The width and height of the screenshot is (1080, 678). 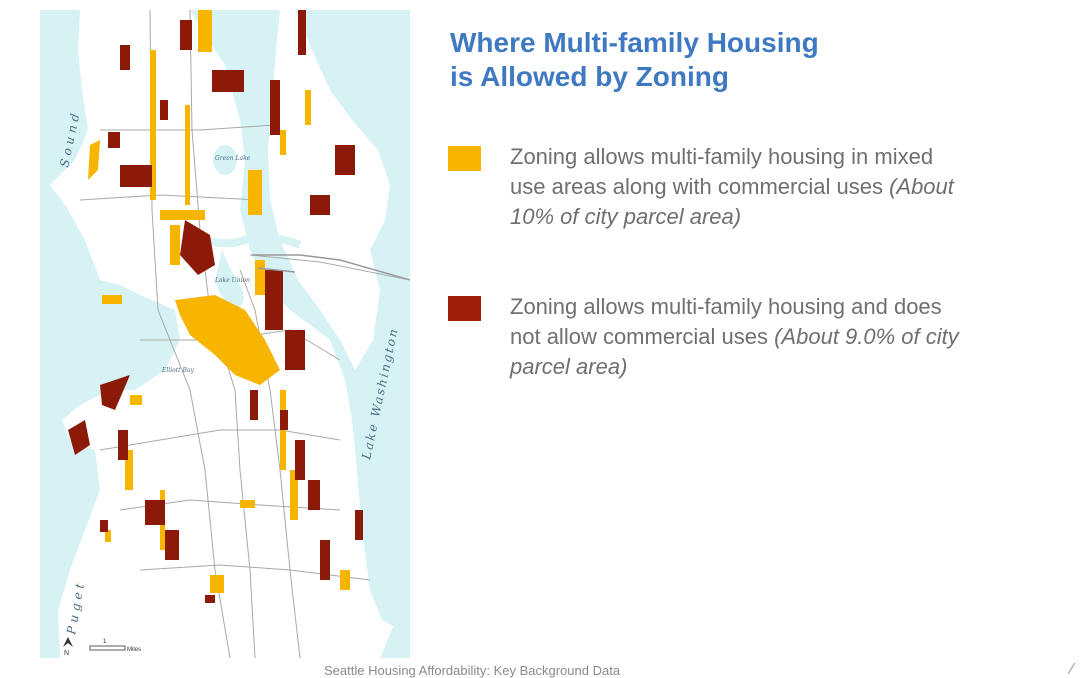 What do you see at coordinates (68, 647) in the screenshot?
I see `north-arrow-icon: N` at bounding box center [68, 647].